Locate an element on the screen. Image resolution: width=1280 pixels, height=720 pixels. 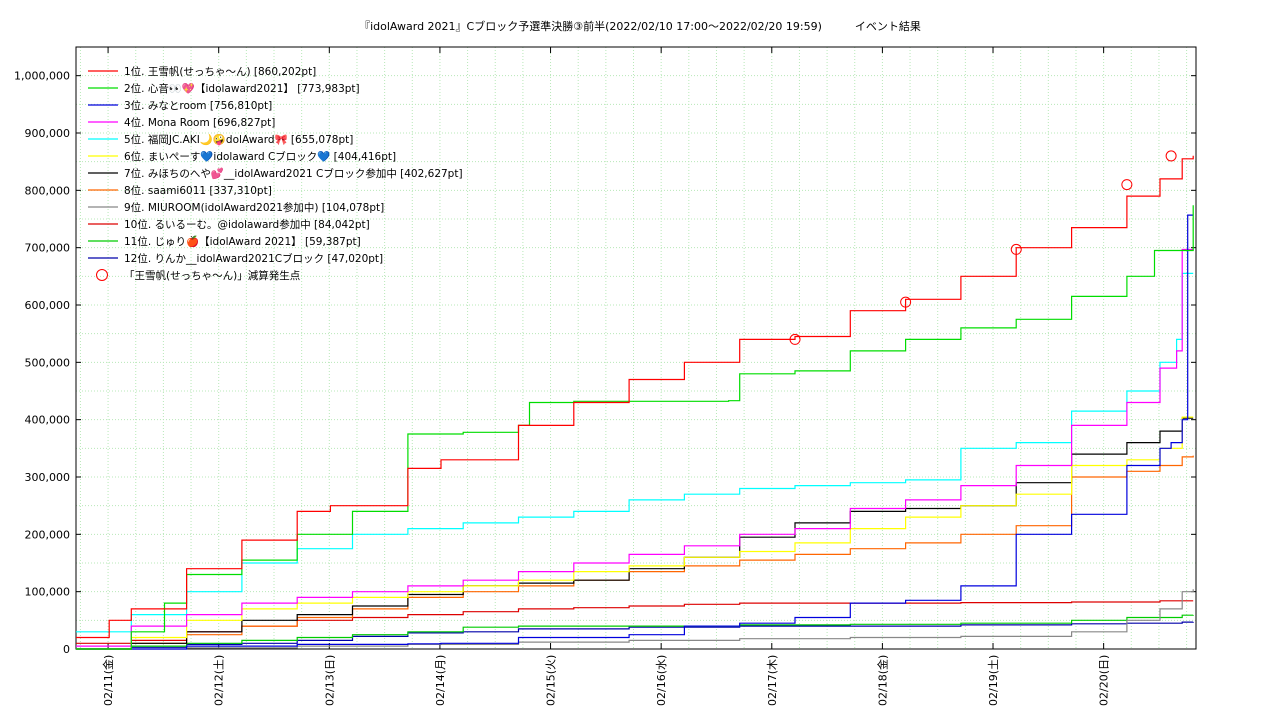
x-tick-label: 02/12(土) is located at coordinates (219, 680).